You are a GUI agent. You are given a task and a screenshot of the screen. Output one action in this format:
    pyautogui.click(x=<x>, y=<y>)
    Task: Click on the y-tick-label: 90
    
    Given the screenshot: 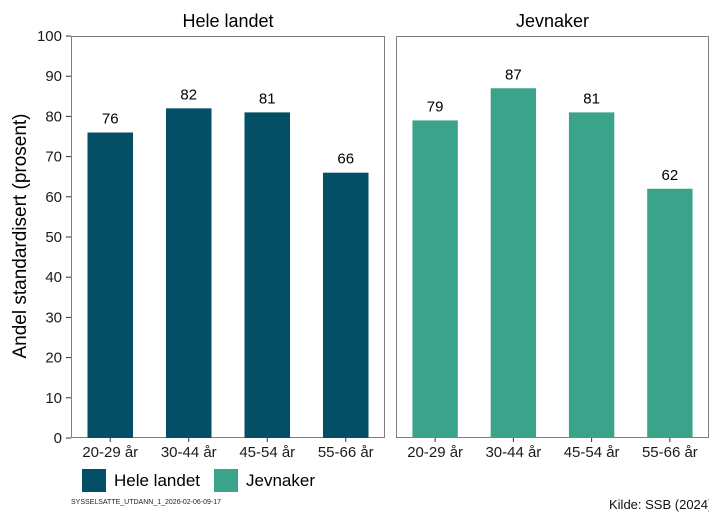 What is the action you would take?
    pyautogui.click(x=53, y=76)
    